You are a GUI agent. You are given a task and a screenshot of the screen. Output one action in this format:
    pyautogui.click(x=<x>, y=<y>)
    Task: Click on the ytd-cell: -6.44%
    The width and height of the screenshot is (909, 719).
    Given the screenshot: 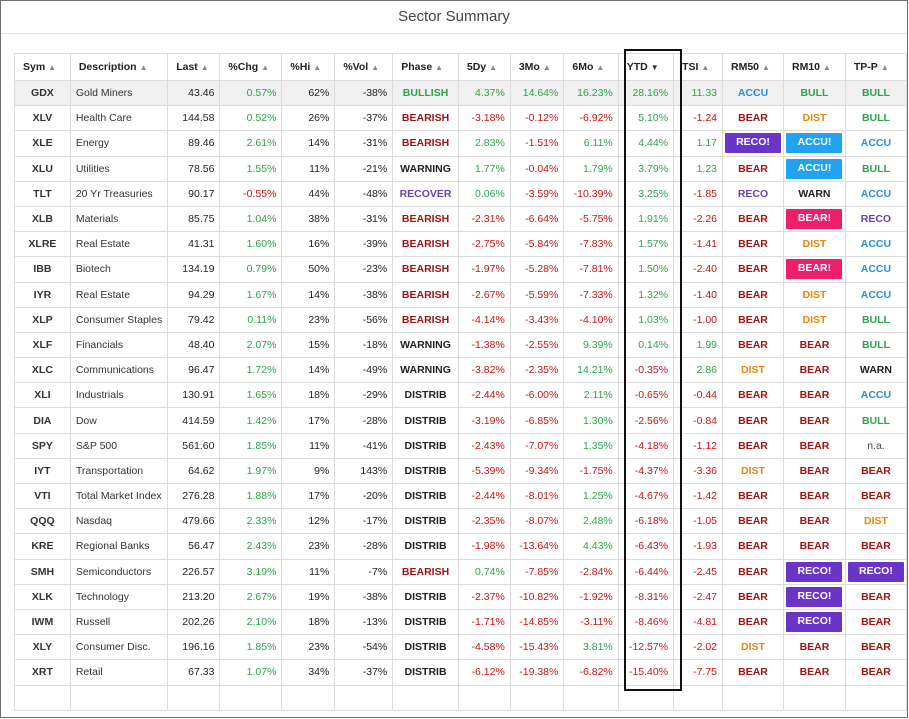 What is the action you would take?
    pyautogui.click(x=646, y=571)
    